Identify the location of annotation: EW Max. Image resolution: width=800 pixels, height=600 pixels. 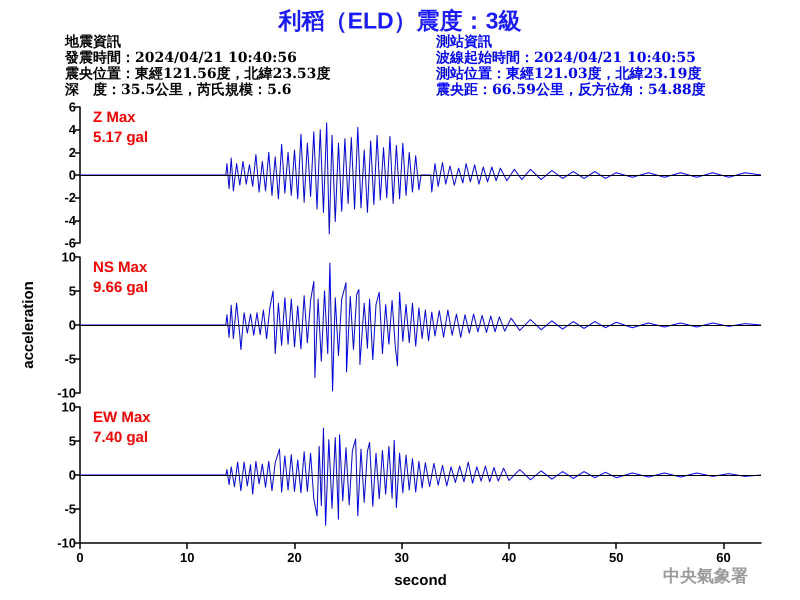
(122, 417).